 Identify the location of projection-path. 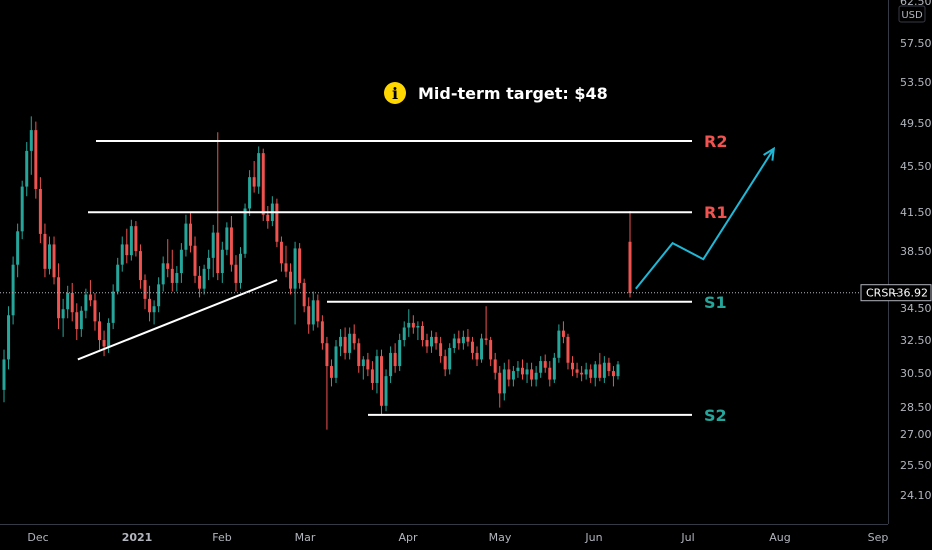
(705, 219).